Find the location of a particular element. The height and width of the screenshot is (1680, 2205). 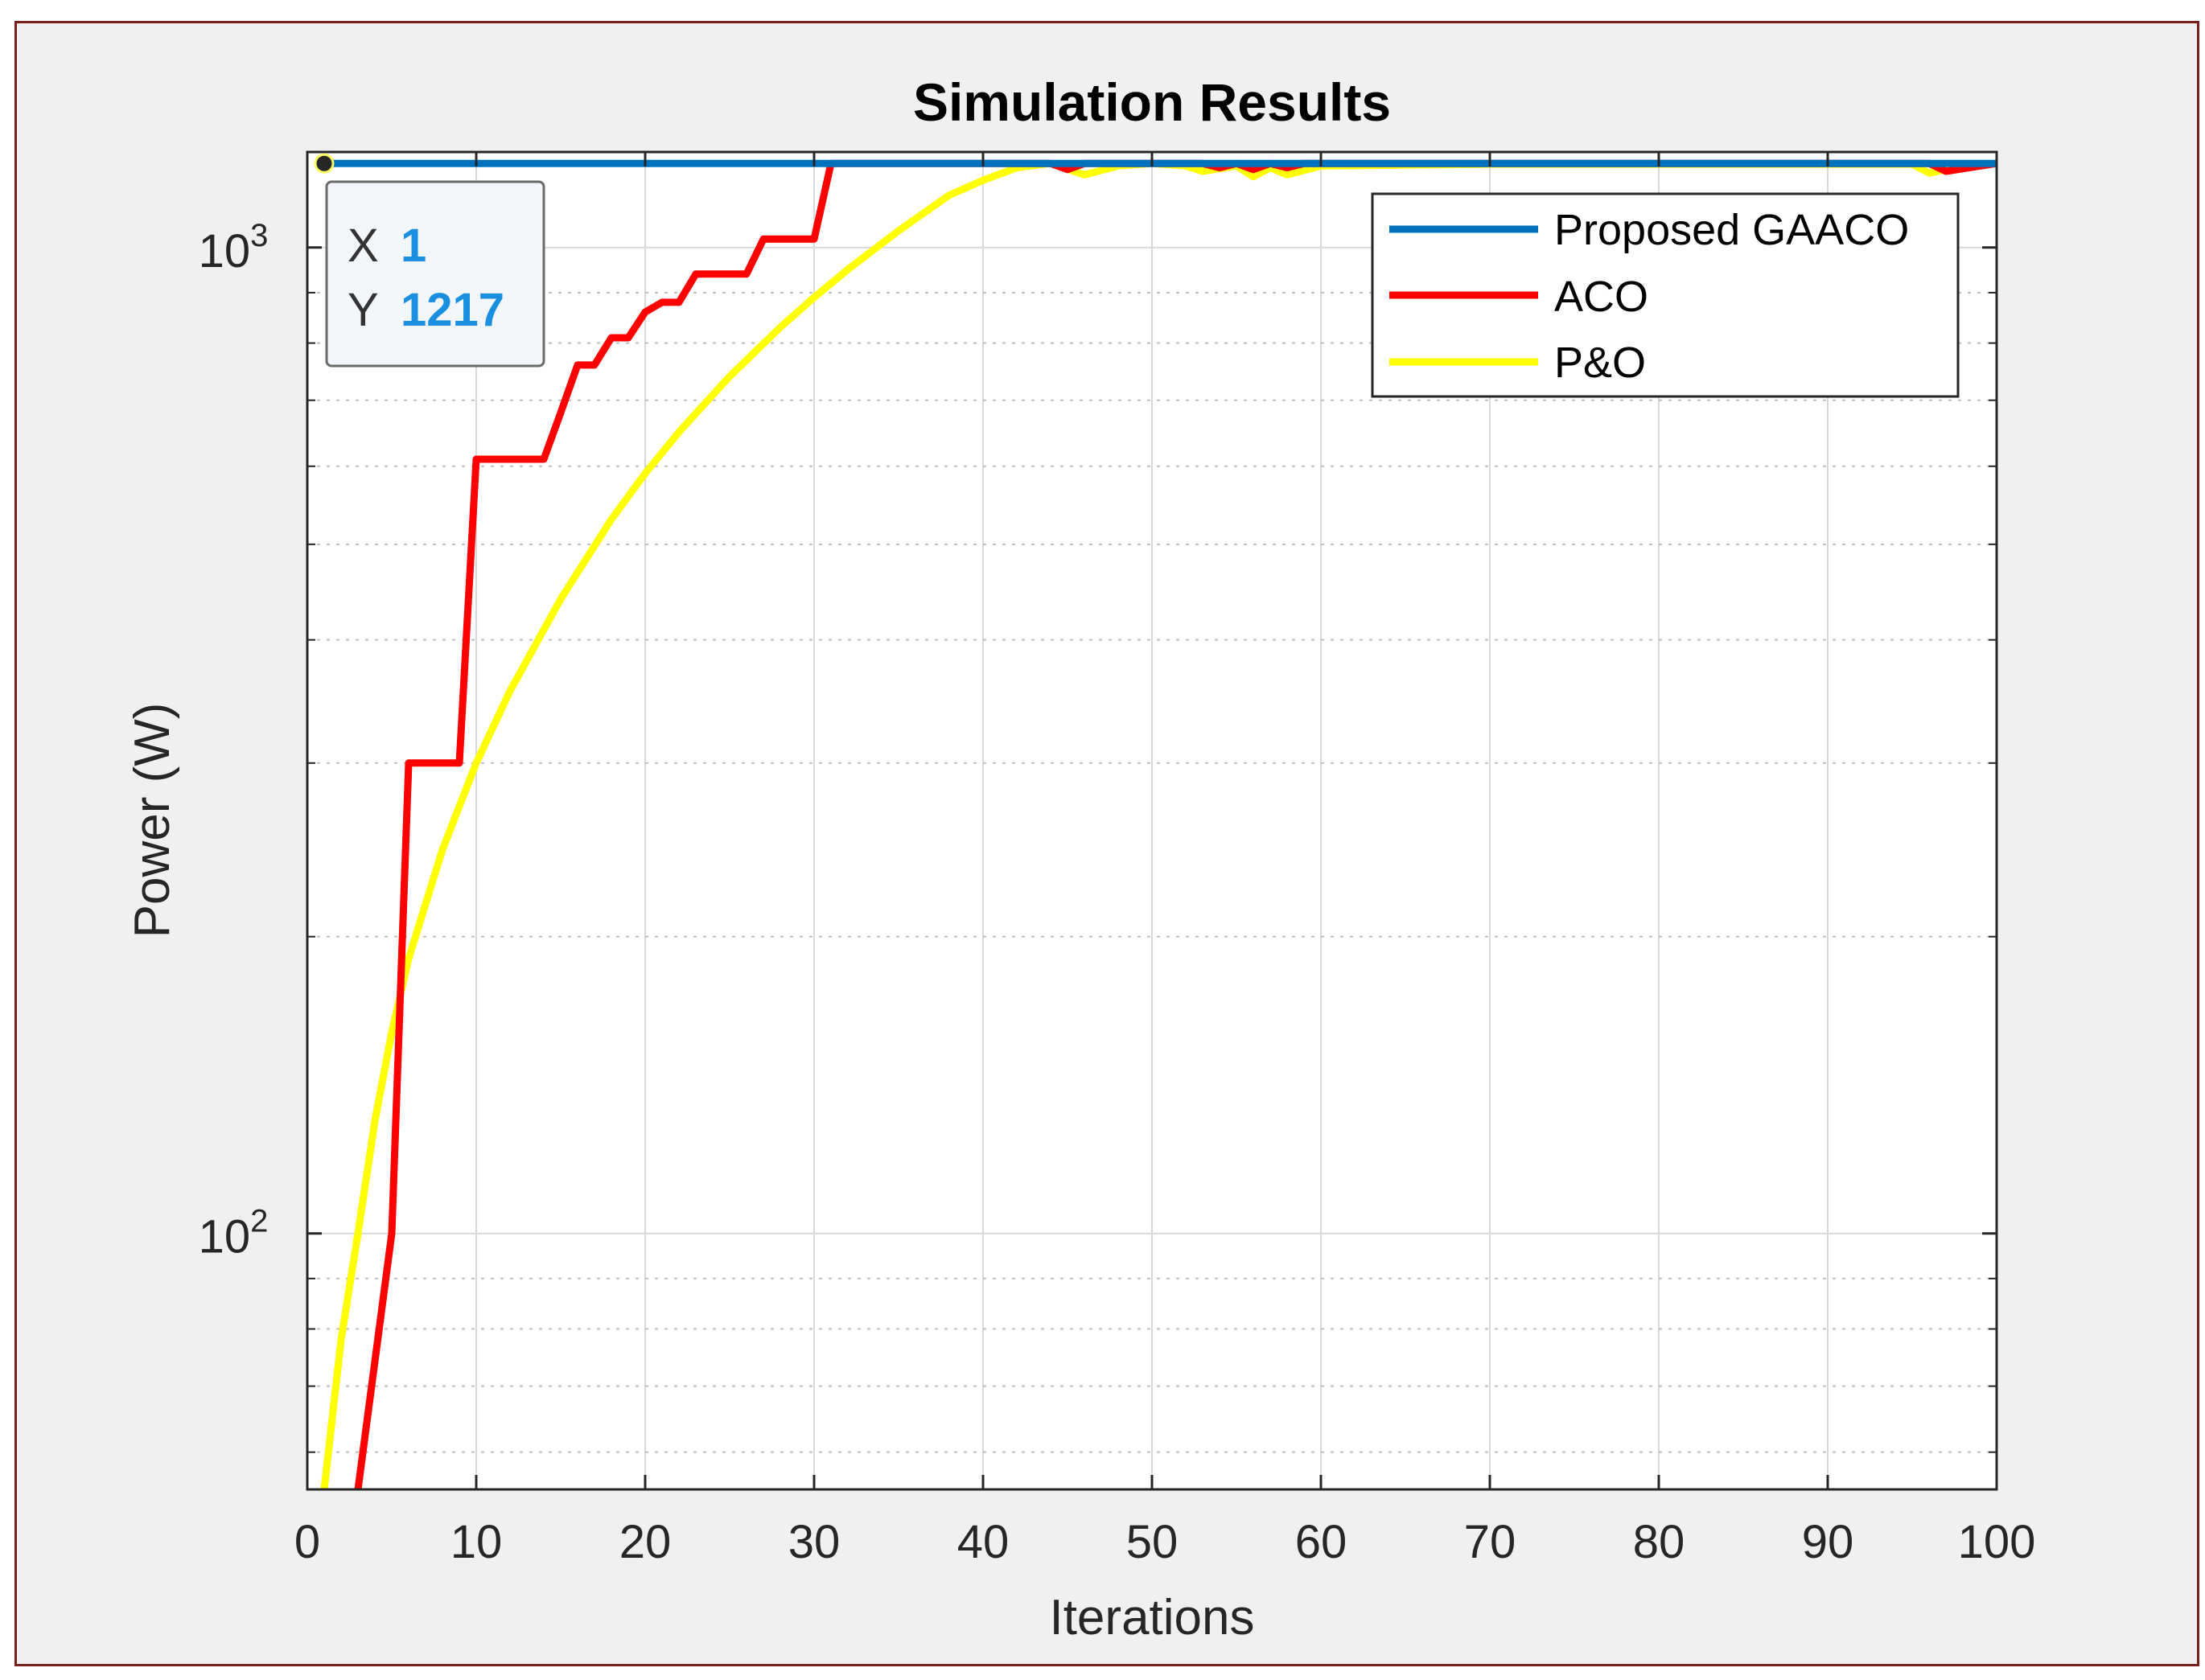

datatip-box is located at coordinates (435, 274).